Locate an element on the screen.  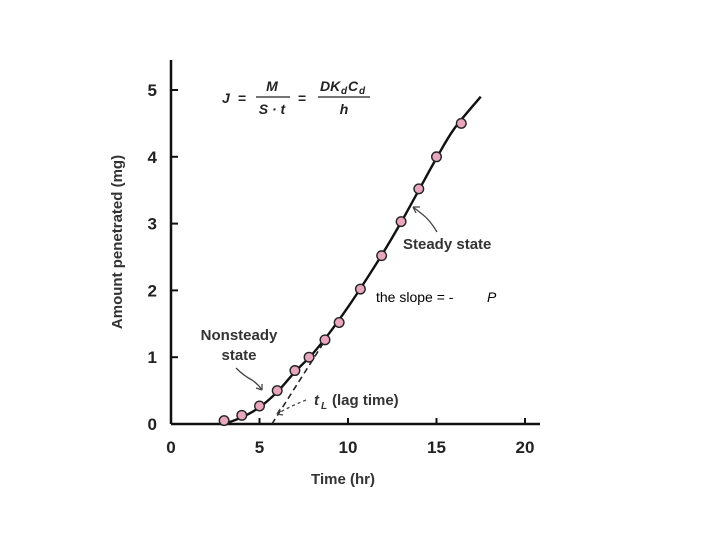
x-tick-label: 10 is located at coordinates (348, 447).